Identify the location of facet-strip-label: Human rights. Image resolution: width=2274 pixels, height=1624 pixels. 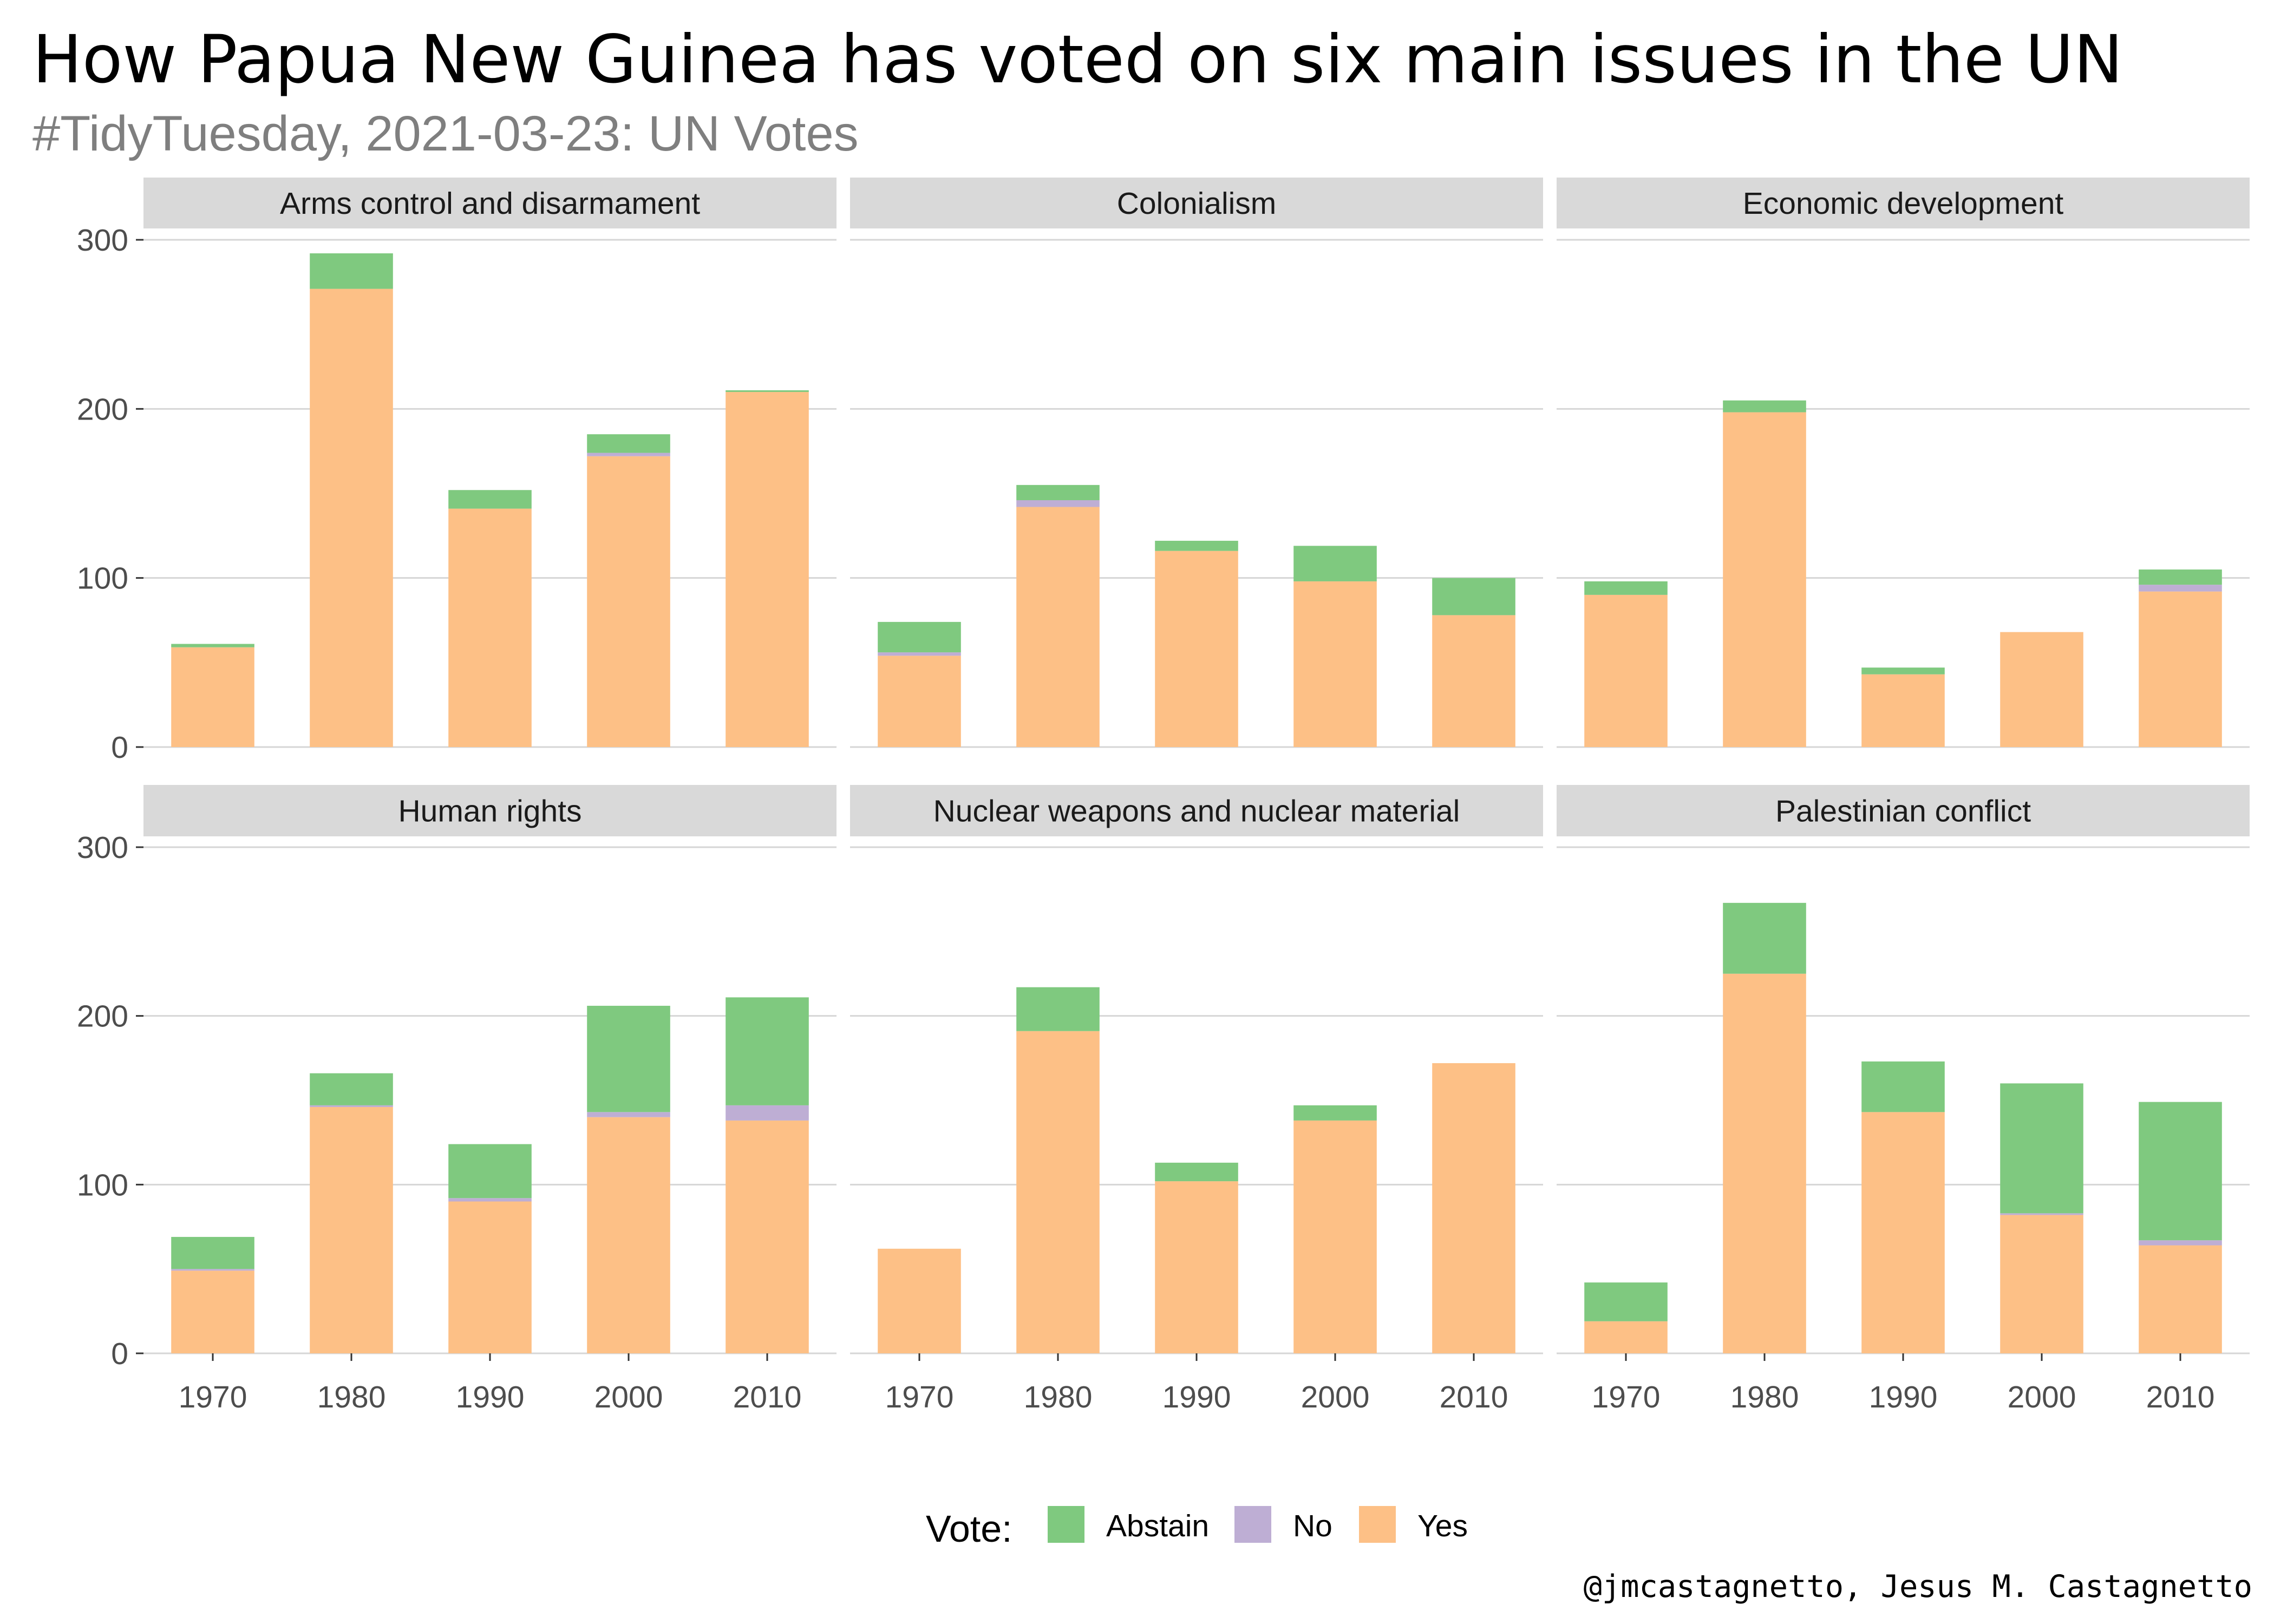
(490, 811).